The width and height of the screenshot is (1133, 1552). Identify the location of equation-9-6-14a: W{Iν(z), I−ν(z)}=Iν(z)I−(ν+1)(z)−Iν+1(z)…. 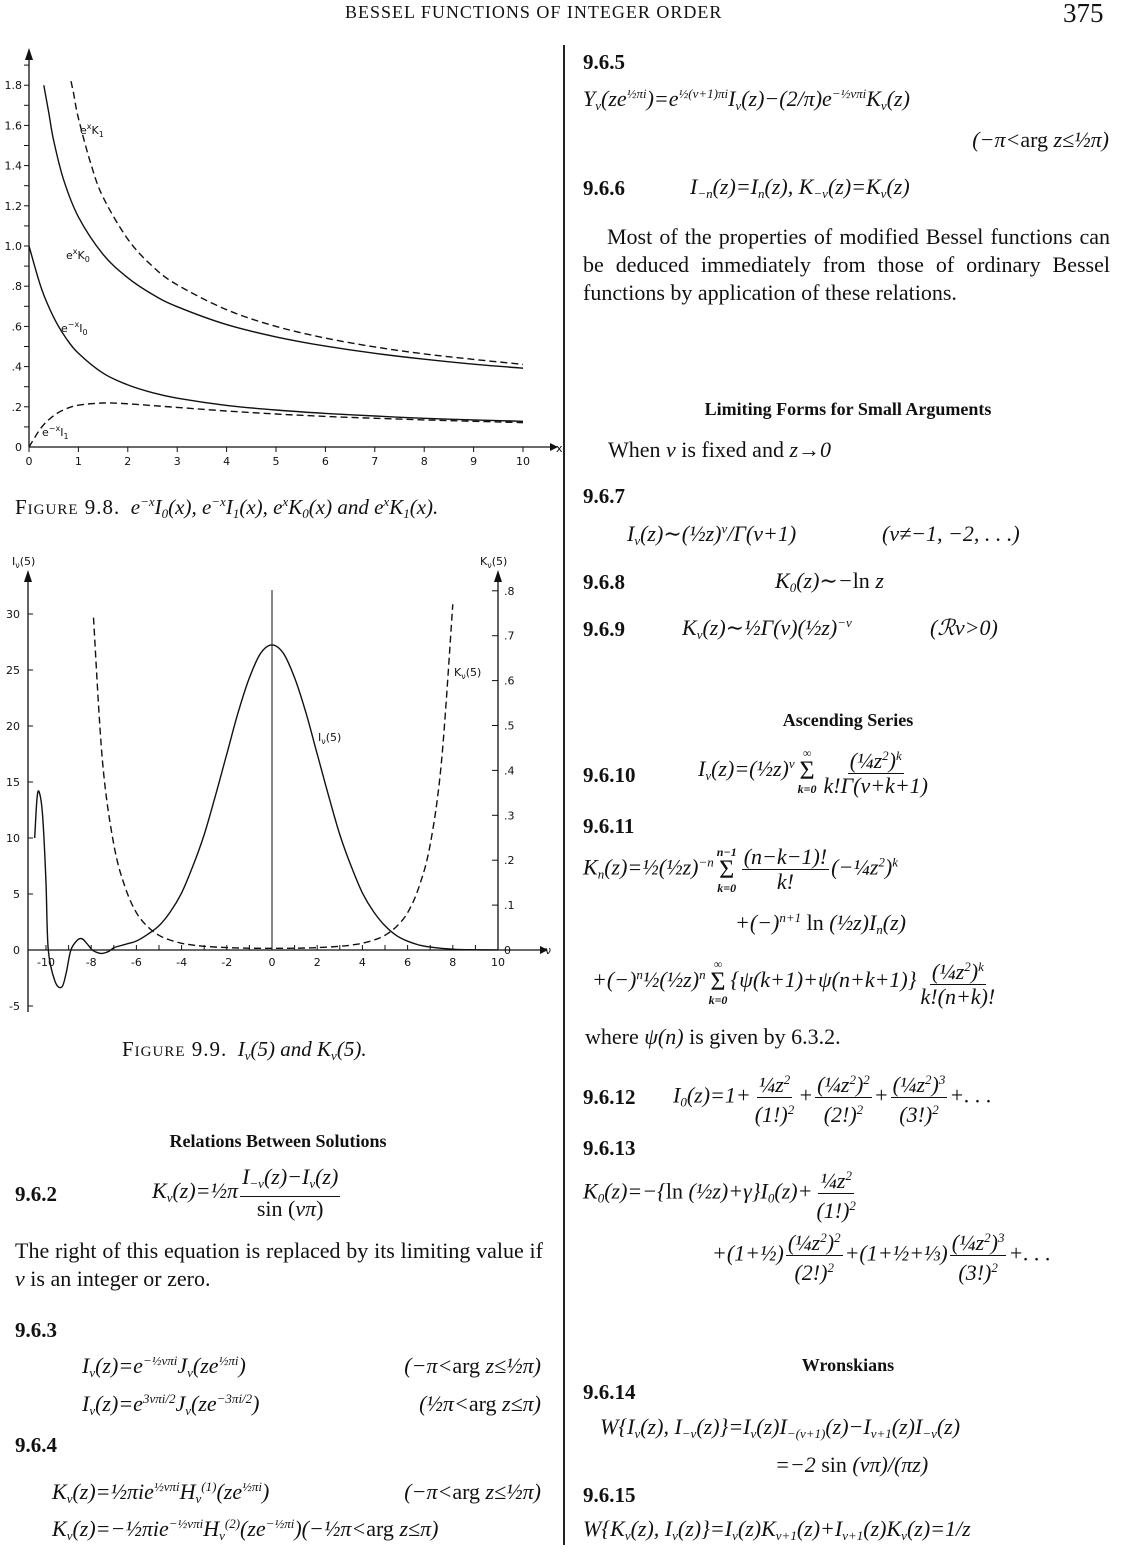
(780, 1427).